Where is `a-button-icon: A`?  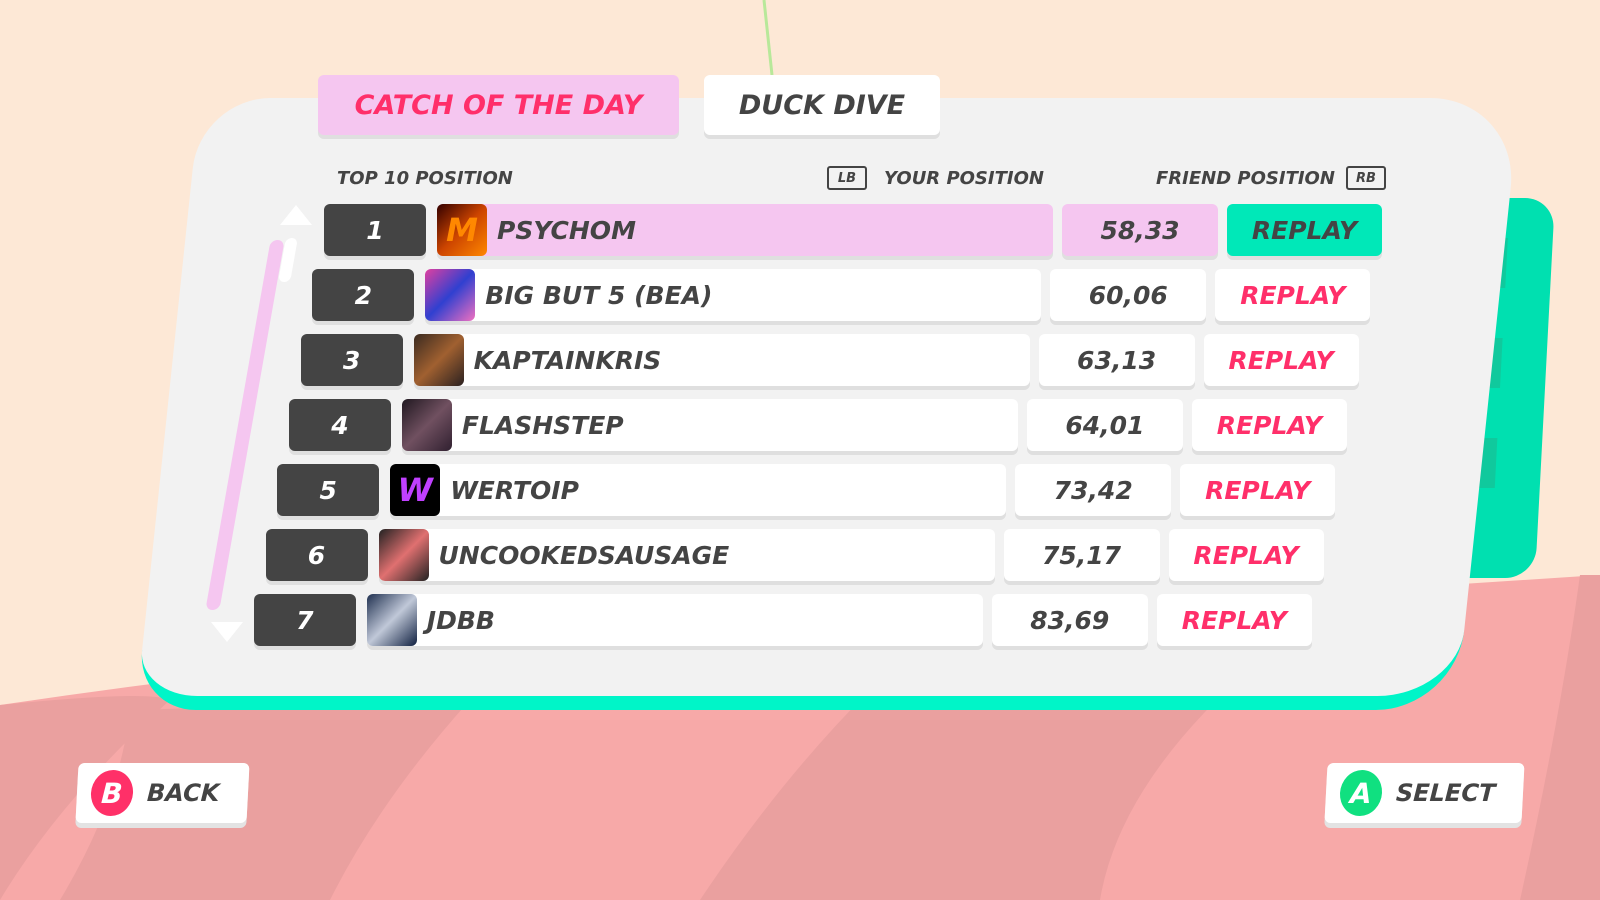
a-button-icon: A is located at coordinates (1361, 793).